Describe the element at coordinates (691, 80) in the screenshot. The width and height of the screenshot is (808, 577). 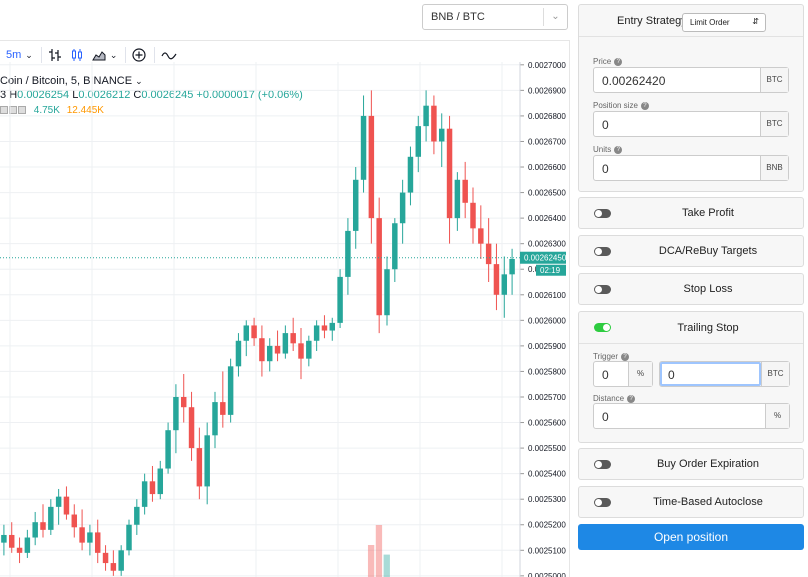
I see `price-input: 0.00262420 BTC` at that location.